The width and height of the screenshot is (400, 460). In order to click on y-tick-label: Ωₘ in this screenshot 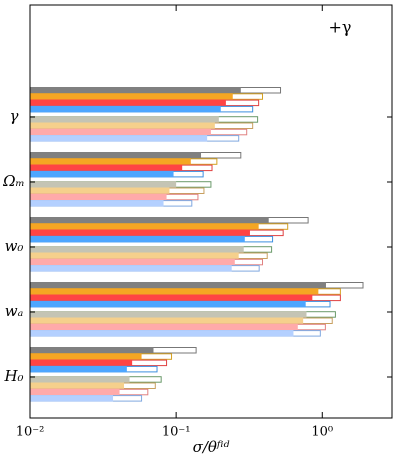, I will do `click(13, 181)`.